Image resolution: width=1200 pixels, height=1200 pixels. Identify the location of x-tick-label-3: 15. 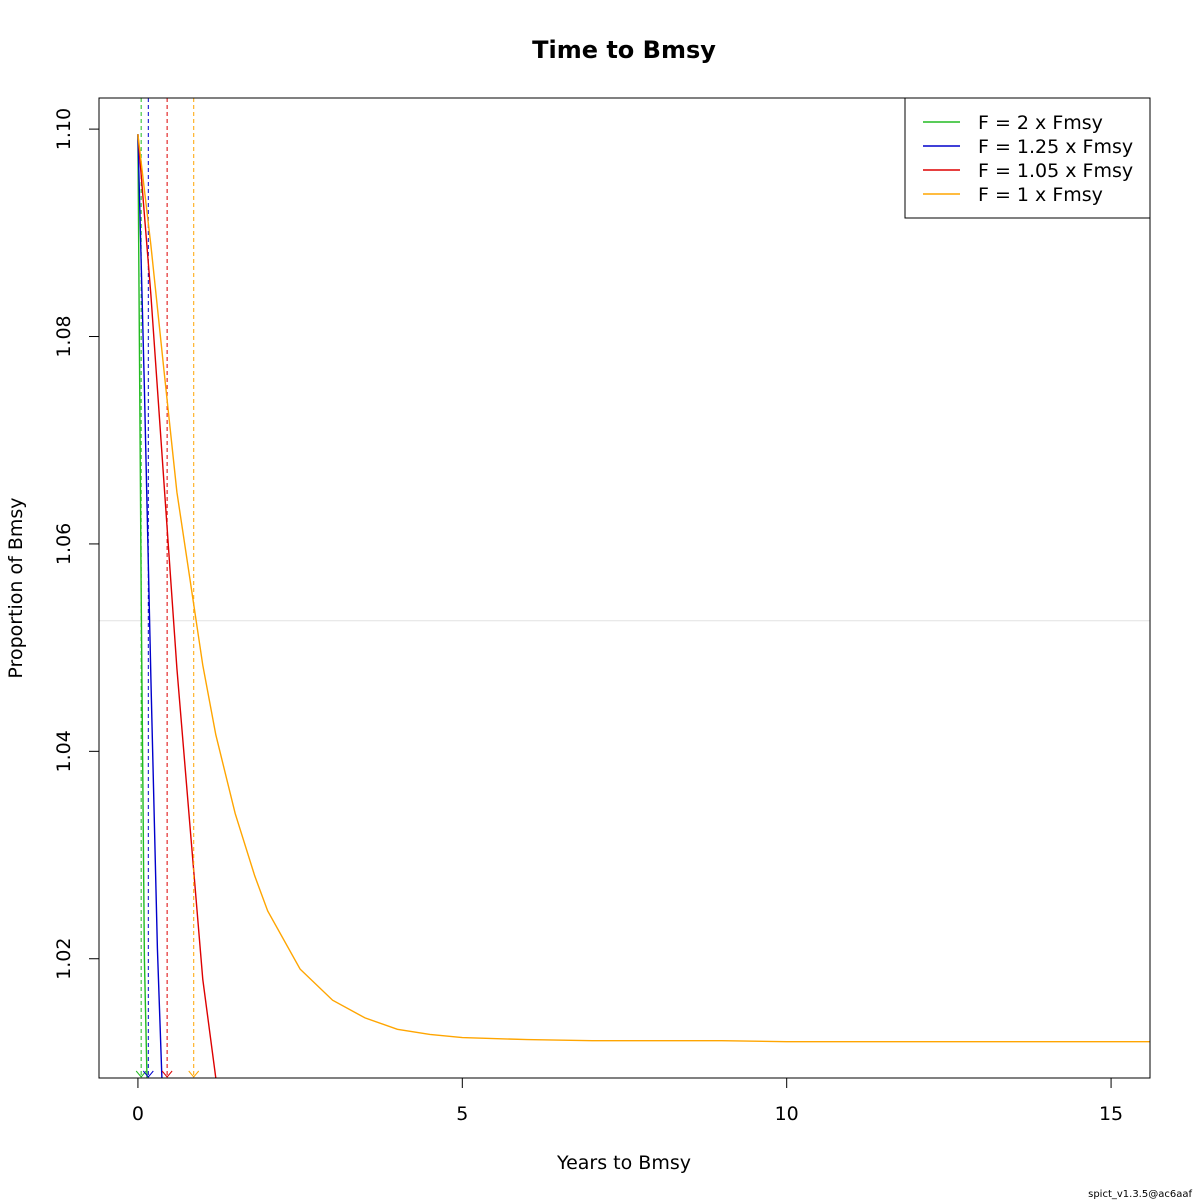
(1111, 1114).